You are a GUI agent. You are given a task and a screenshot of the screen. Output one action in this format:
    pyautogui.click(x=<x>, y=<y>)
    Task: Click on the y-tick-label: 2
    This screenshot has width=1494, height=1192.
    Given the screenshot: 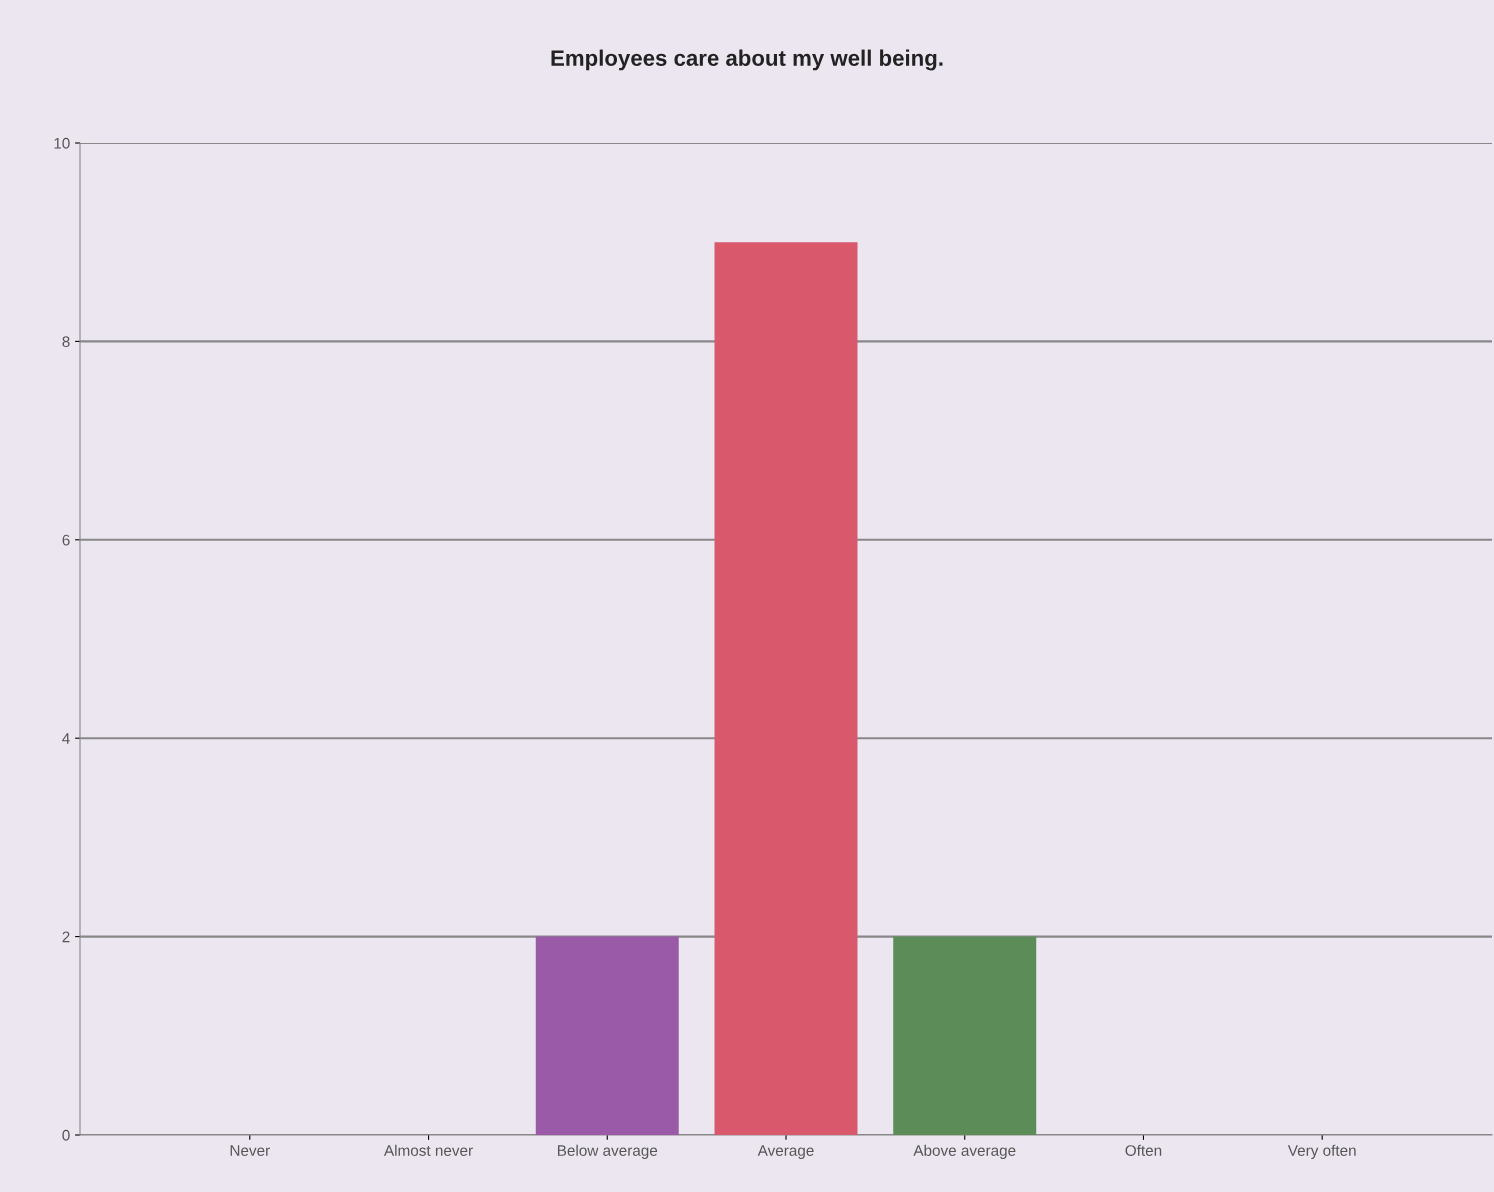 What is the action you would take?
    pyautogui.click(x=66, y=937)
    